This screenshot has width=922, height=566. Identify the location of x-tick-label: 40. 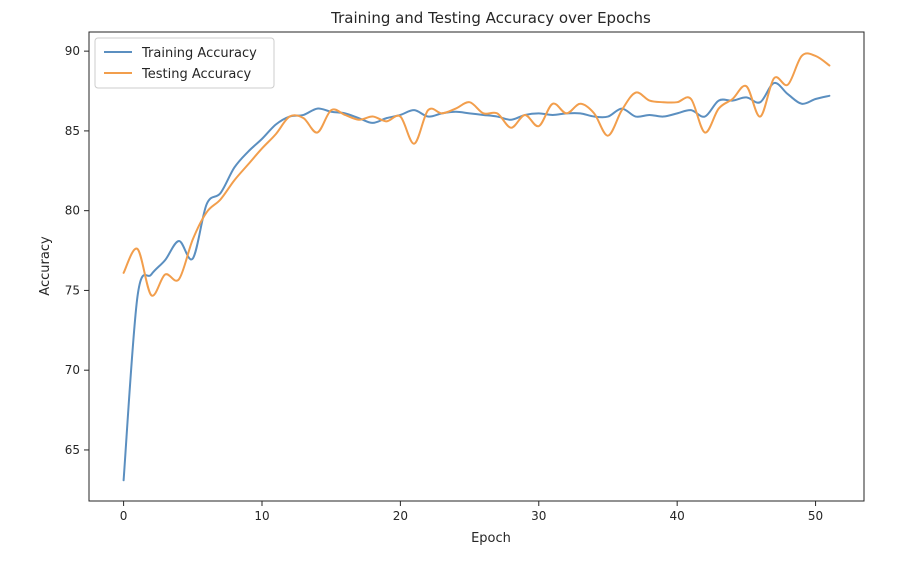
(677, 516).